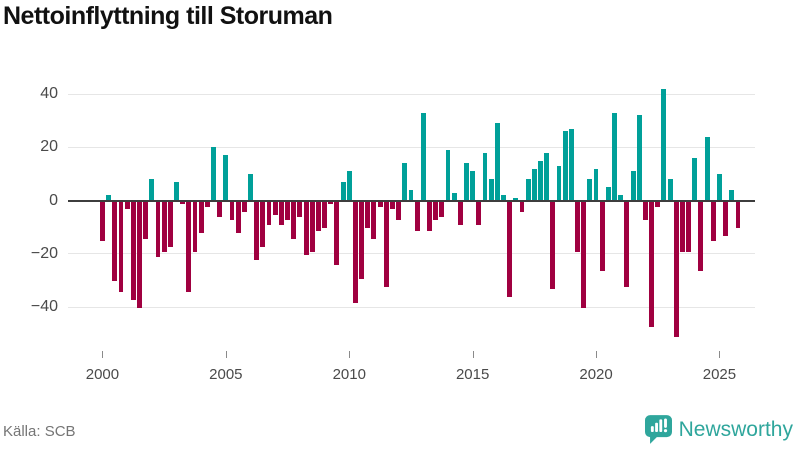  Describe the element at coordinates (577, 227) in the screenshot. I see `bar-2019Q2` at that location.